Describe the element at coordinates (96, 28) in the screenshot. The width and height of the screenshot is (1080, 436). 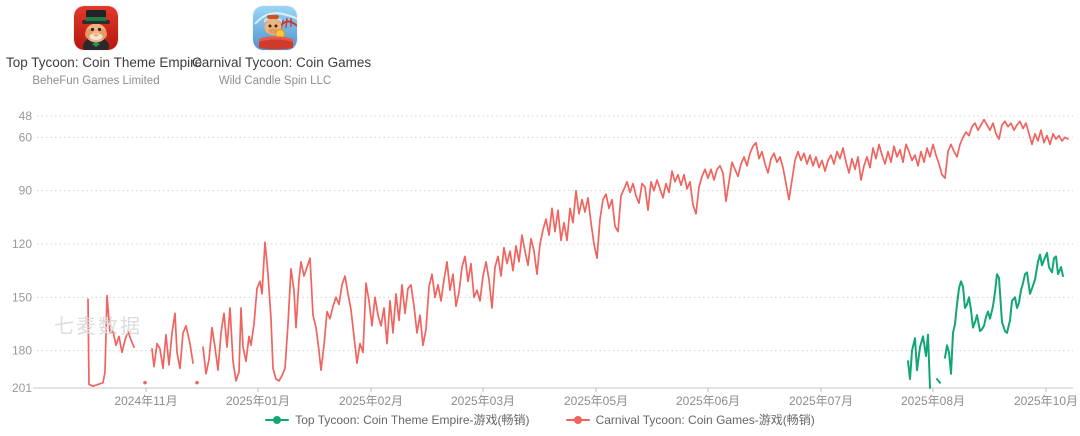
I see `app-icon-top-tycoon` at that location.